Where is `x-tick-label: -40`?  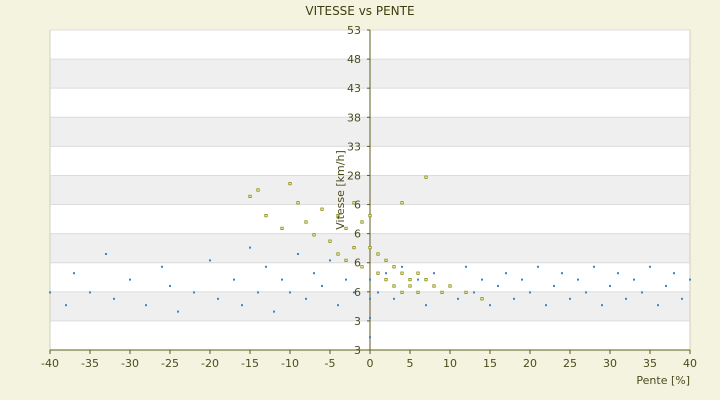
x-tick-label: -40 is located at coordinates (50, 363).